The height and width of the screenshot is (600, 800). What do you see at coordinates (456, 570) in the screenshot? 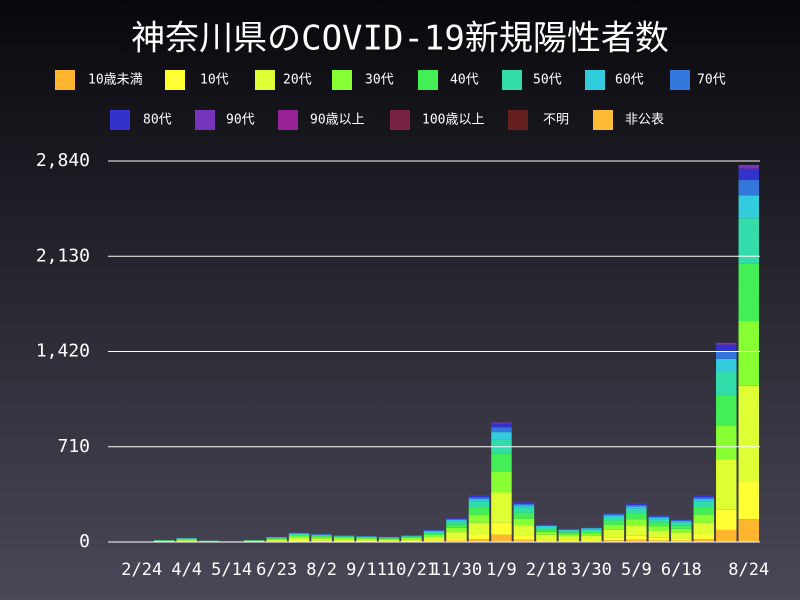
I see `x-tick-label: 11/30` at bounding box center [456, 570].